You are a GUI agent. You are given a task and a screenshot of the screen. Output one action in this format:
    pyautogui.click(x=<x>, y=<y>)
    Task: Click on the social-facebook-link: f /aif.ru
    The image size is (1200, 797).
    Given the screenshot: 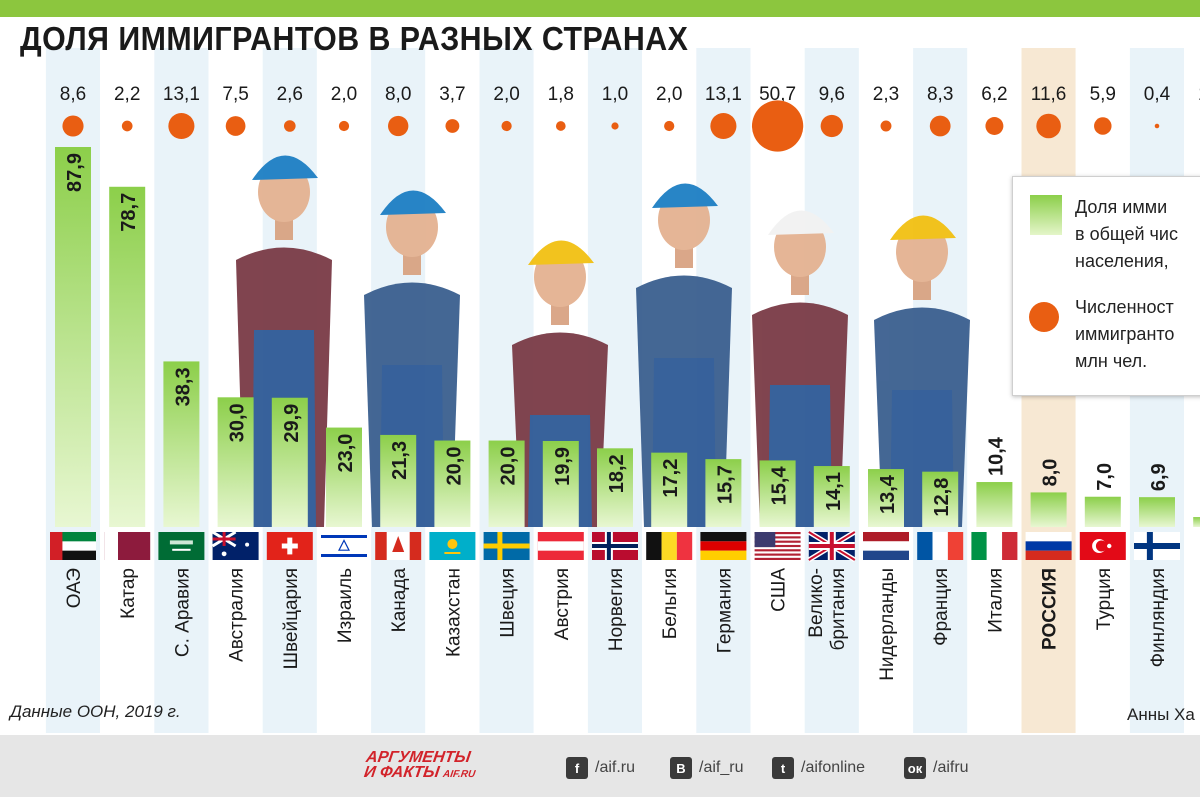 What is the action you would take?
    pyautogui.click(x=600, y=768)
    